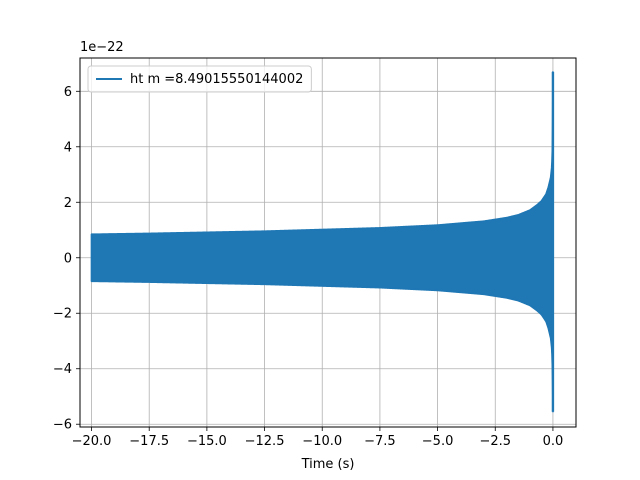 The image size is (640, 480). I want to click on y-tick-label: −6, so click(62, 425).